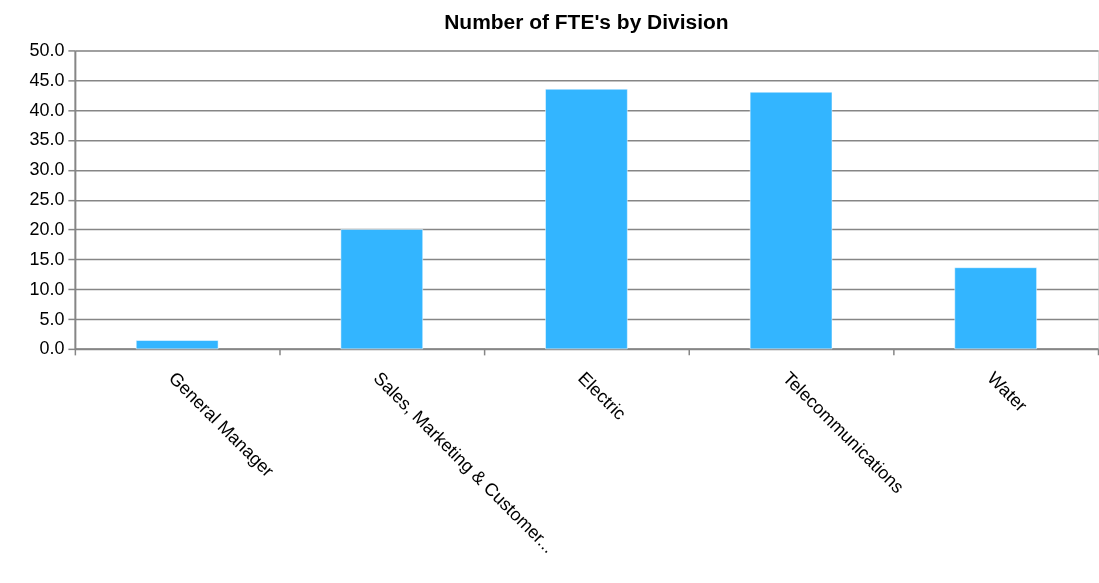  What do you see at coordinates (47, 109) in the screenshot?
I see `y-tick-label: 40.0` at bounding box center [47, 109].